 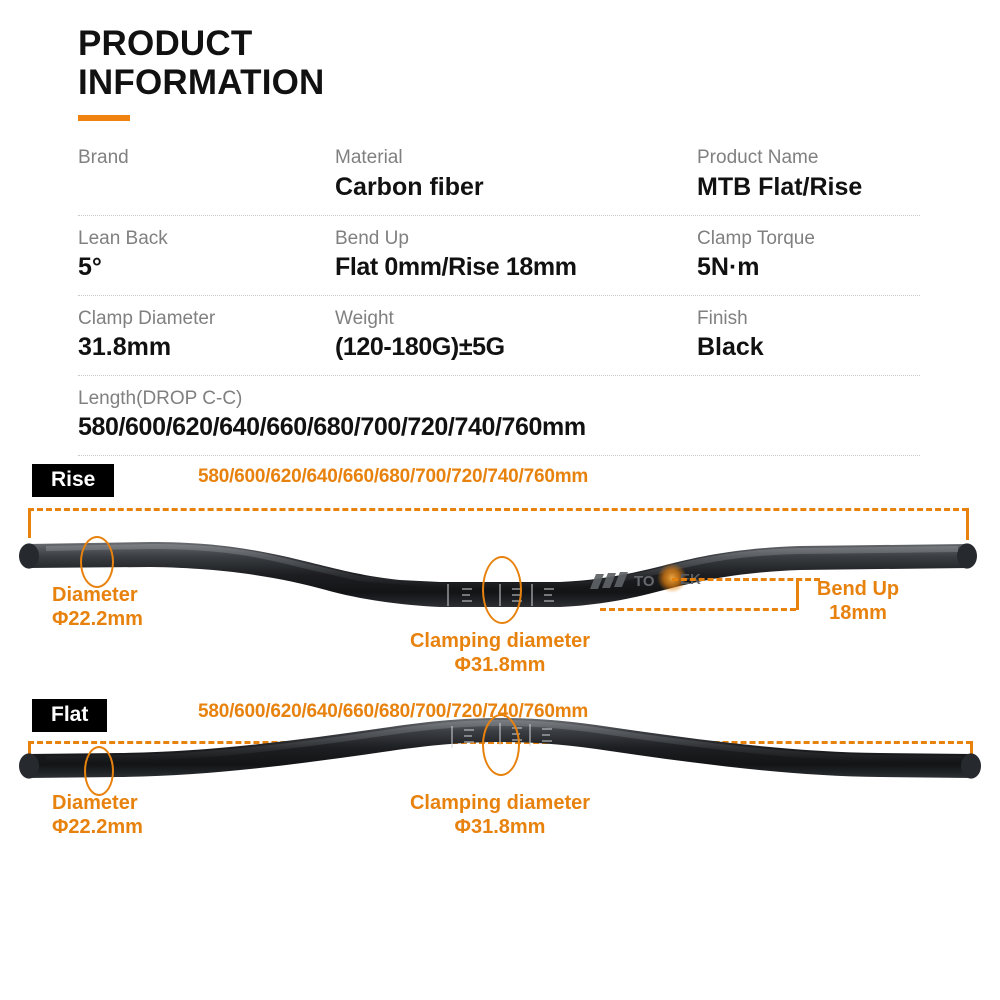 What do you see at coordinates (97, 606) in the screenshot?
I see `rise-diameter-callout: Diameter Φ22.2mm` at bounding box center [97, 606].